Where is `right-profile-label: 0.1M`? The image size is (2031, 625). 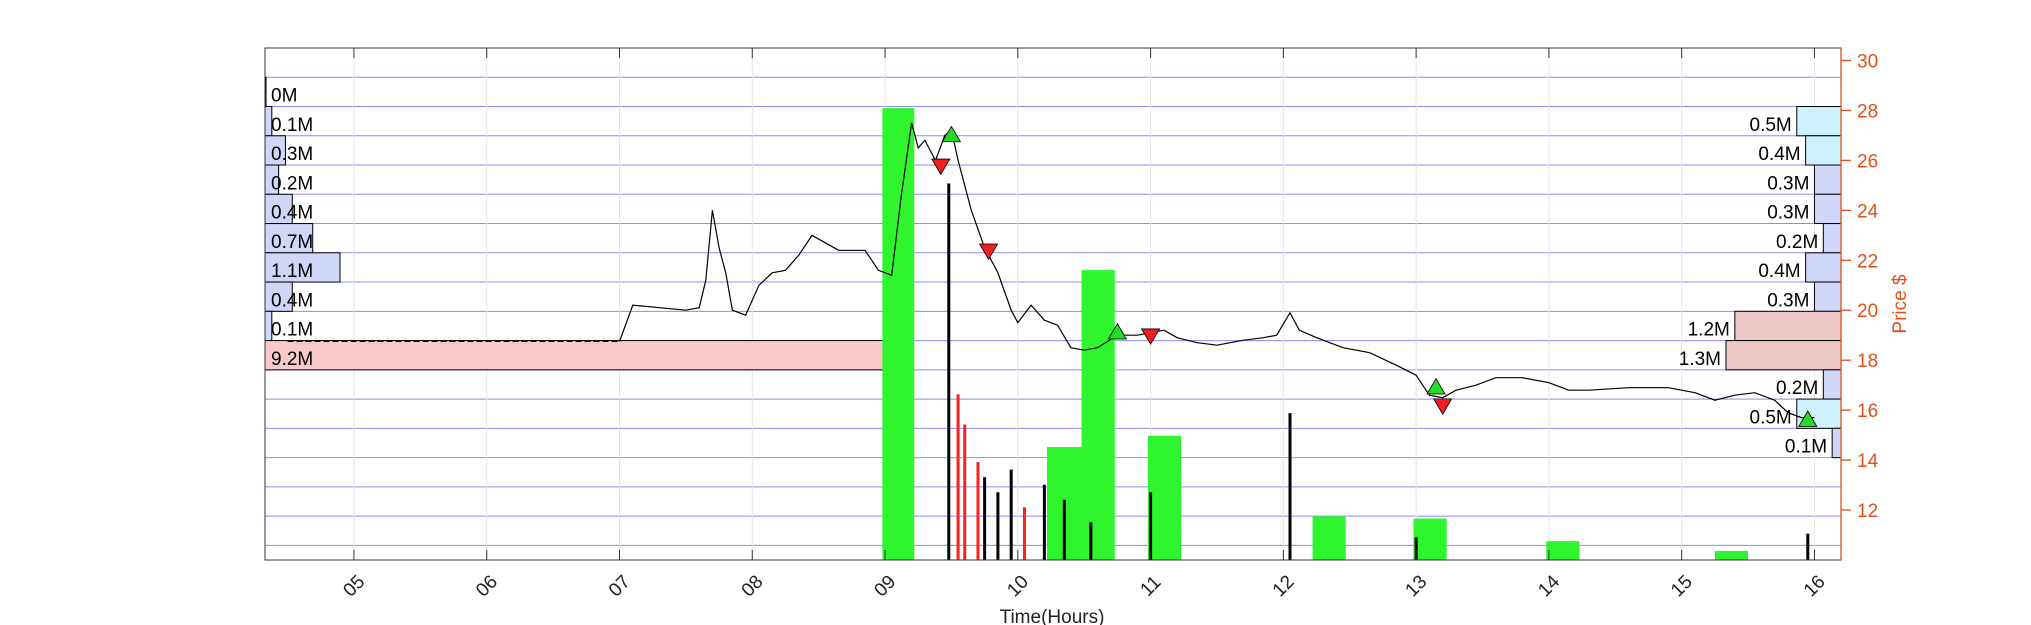
right-profile-label: 0.1M is located at coordinates (1806, 447).